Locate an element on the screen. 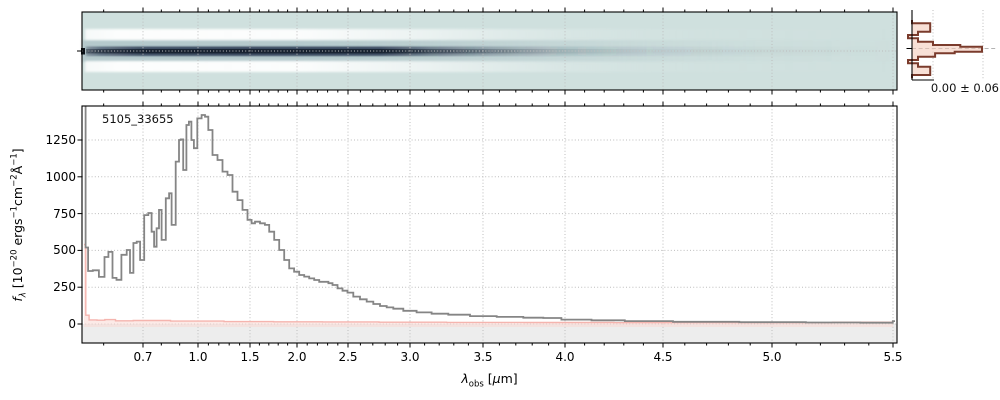 The image size is (1000, 400). y-tick-label: 250 is located at coordinates (64, 287).